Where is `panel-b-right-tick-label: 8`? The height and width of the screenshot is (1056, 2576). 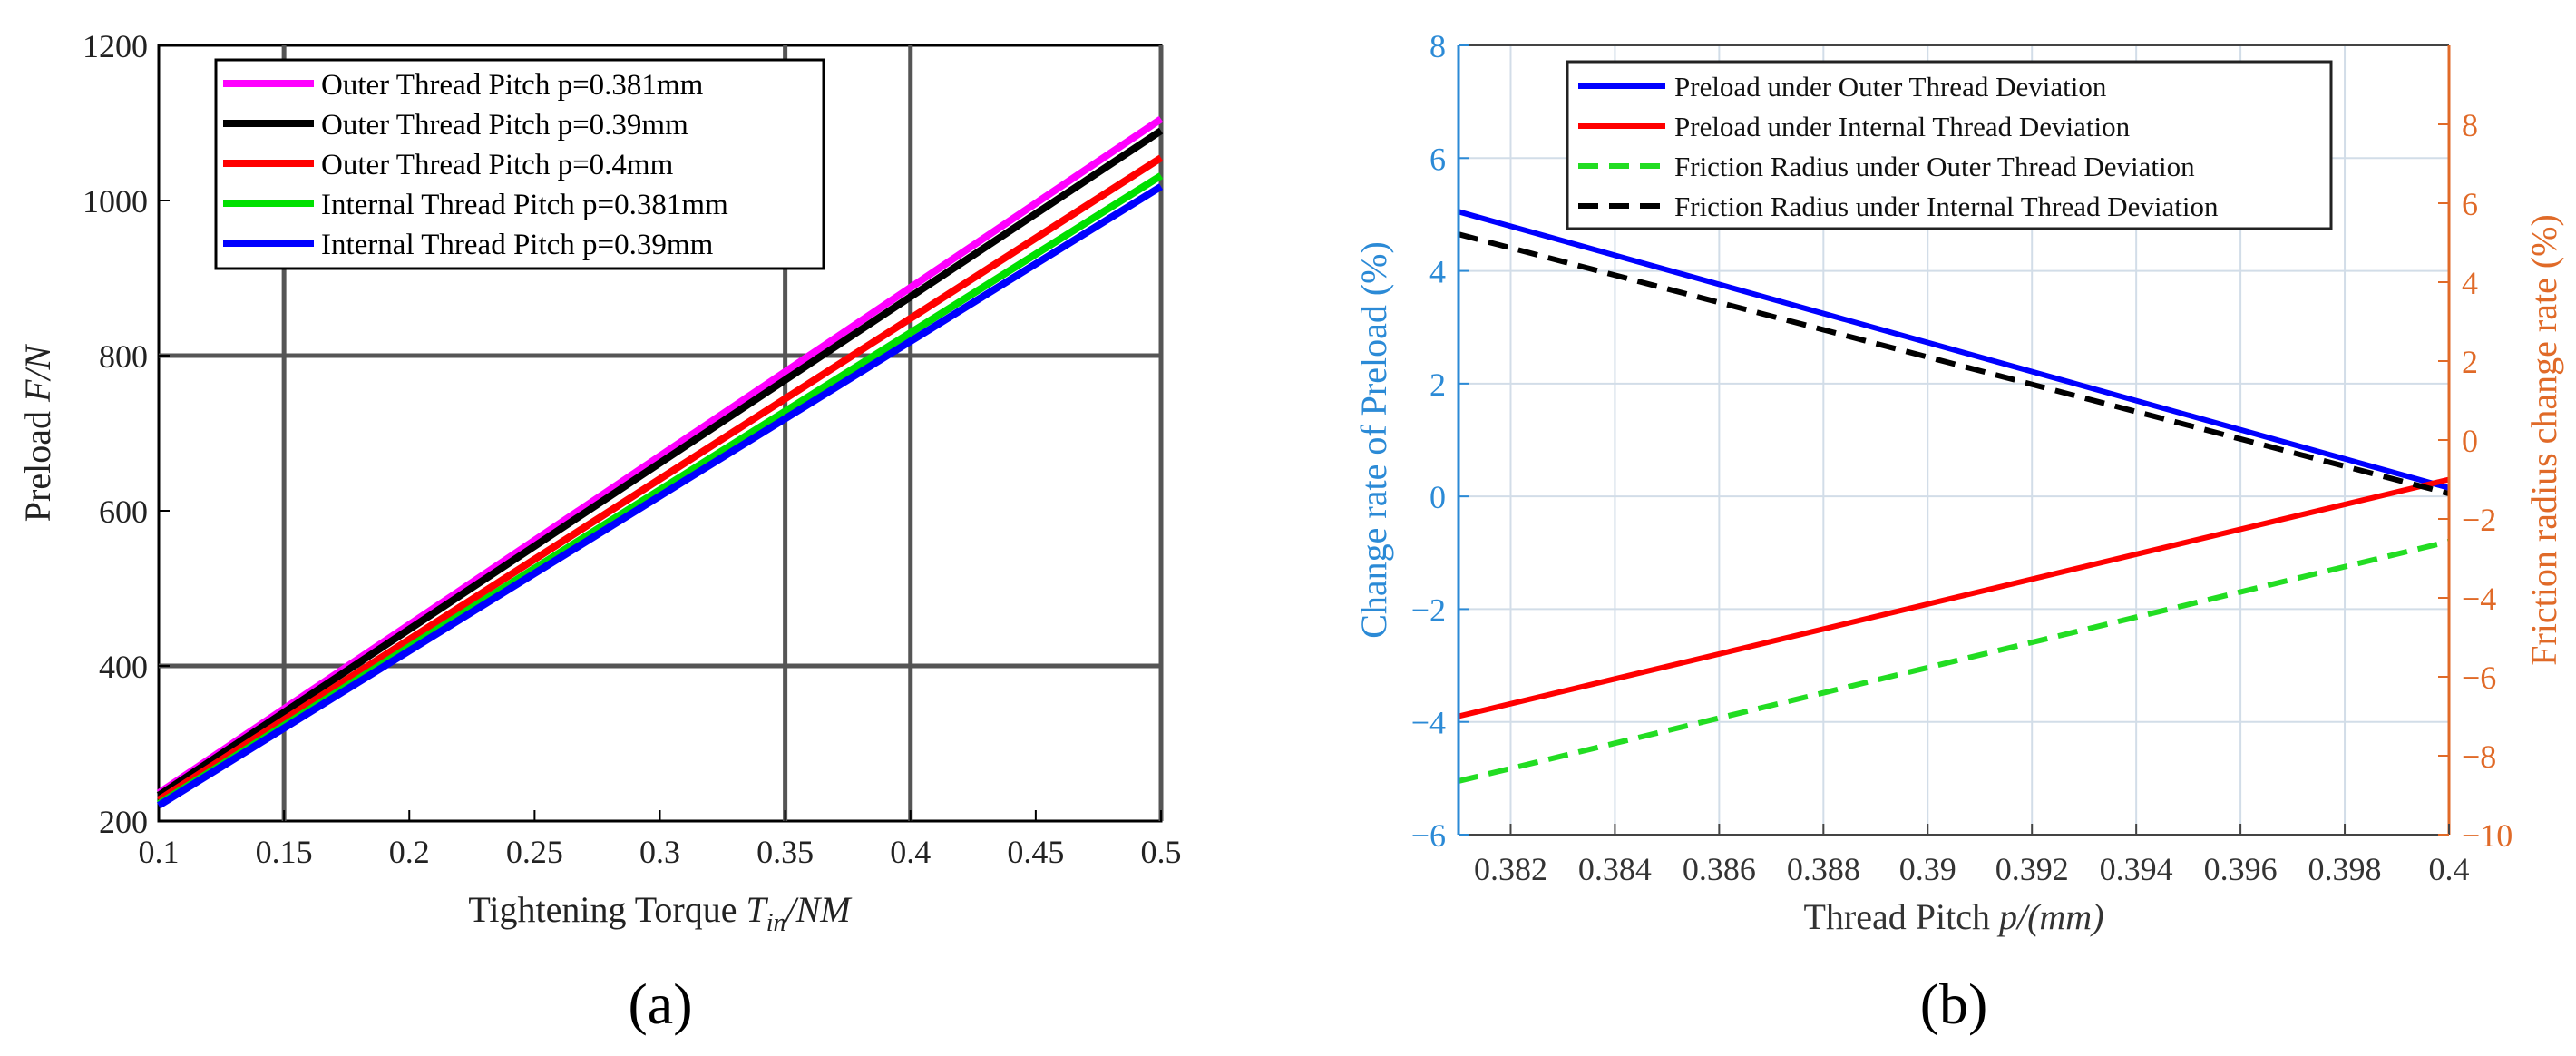 panel-b-right-tick-label: 8 is located at coordinates (2470, 125).